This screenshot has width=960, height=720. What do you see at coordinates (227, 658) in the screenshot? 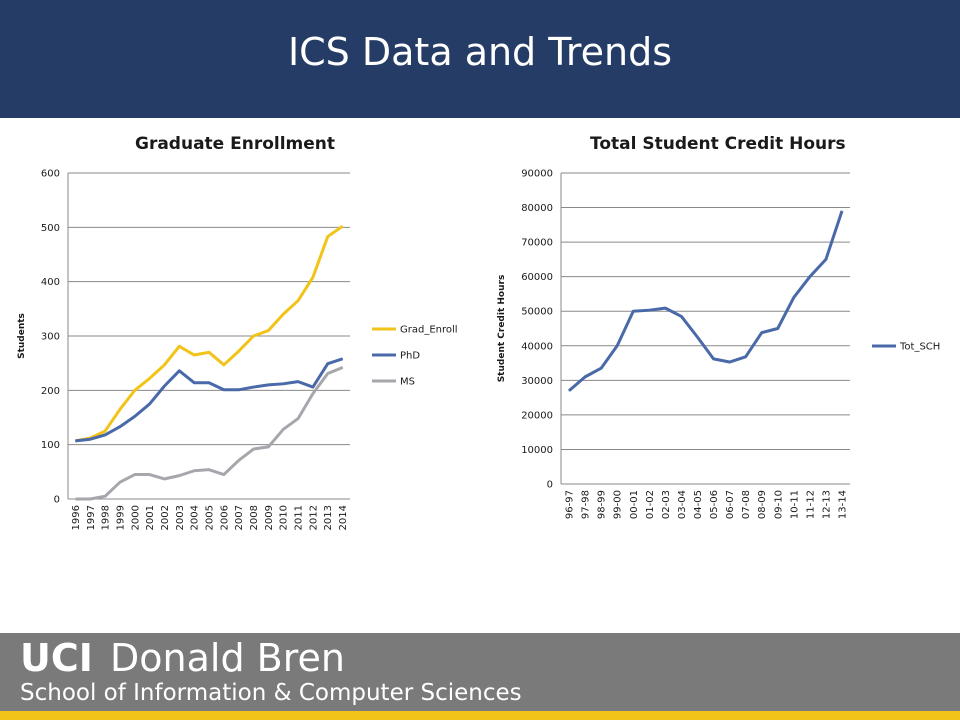
I see `logo-donald-bren: Donald Bren` at bounding box center [227, 658].